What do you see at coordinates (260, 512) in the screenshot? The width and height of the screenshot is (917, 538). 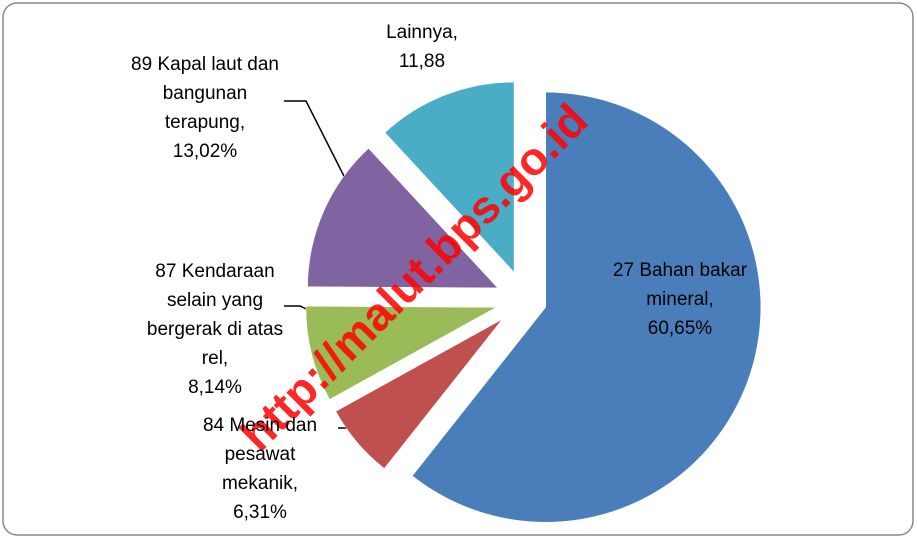 I see `value-label: 6,31%` at bounding box center [260, 512].